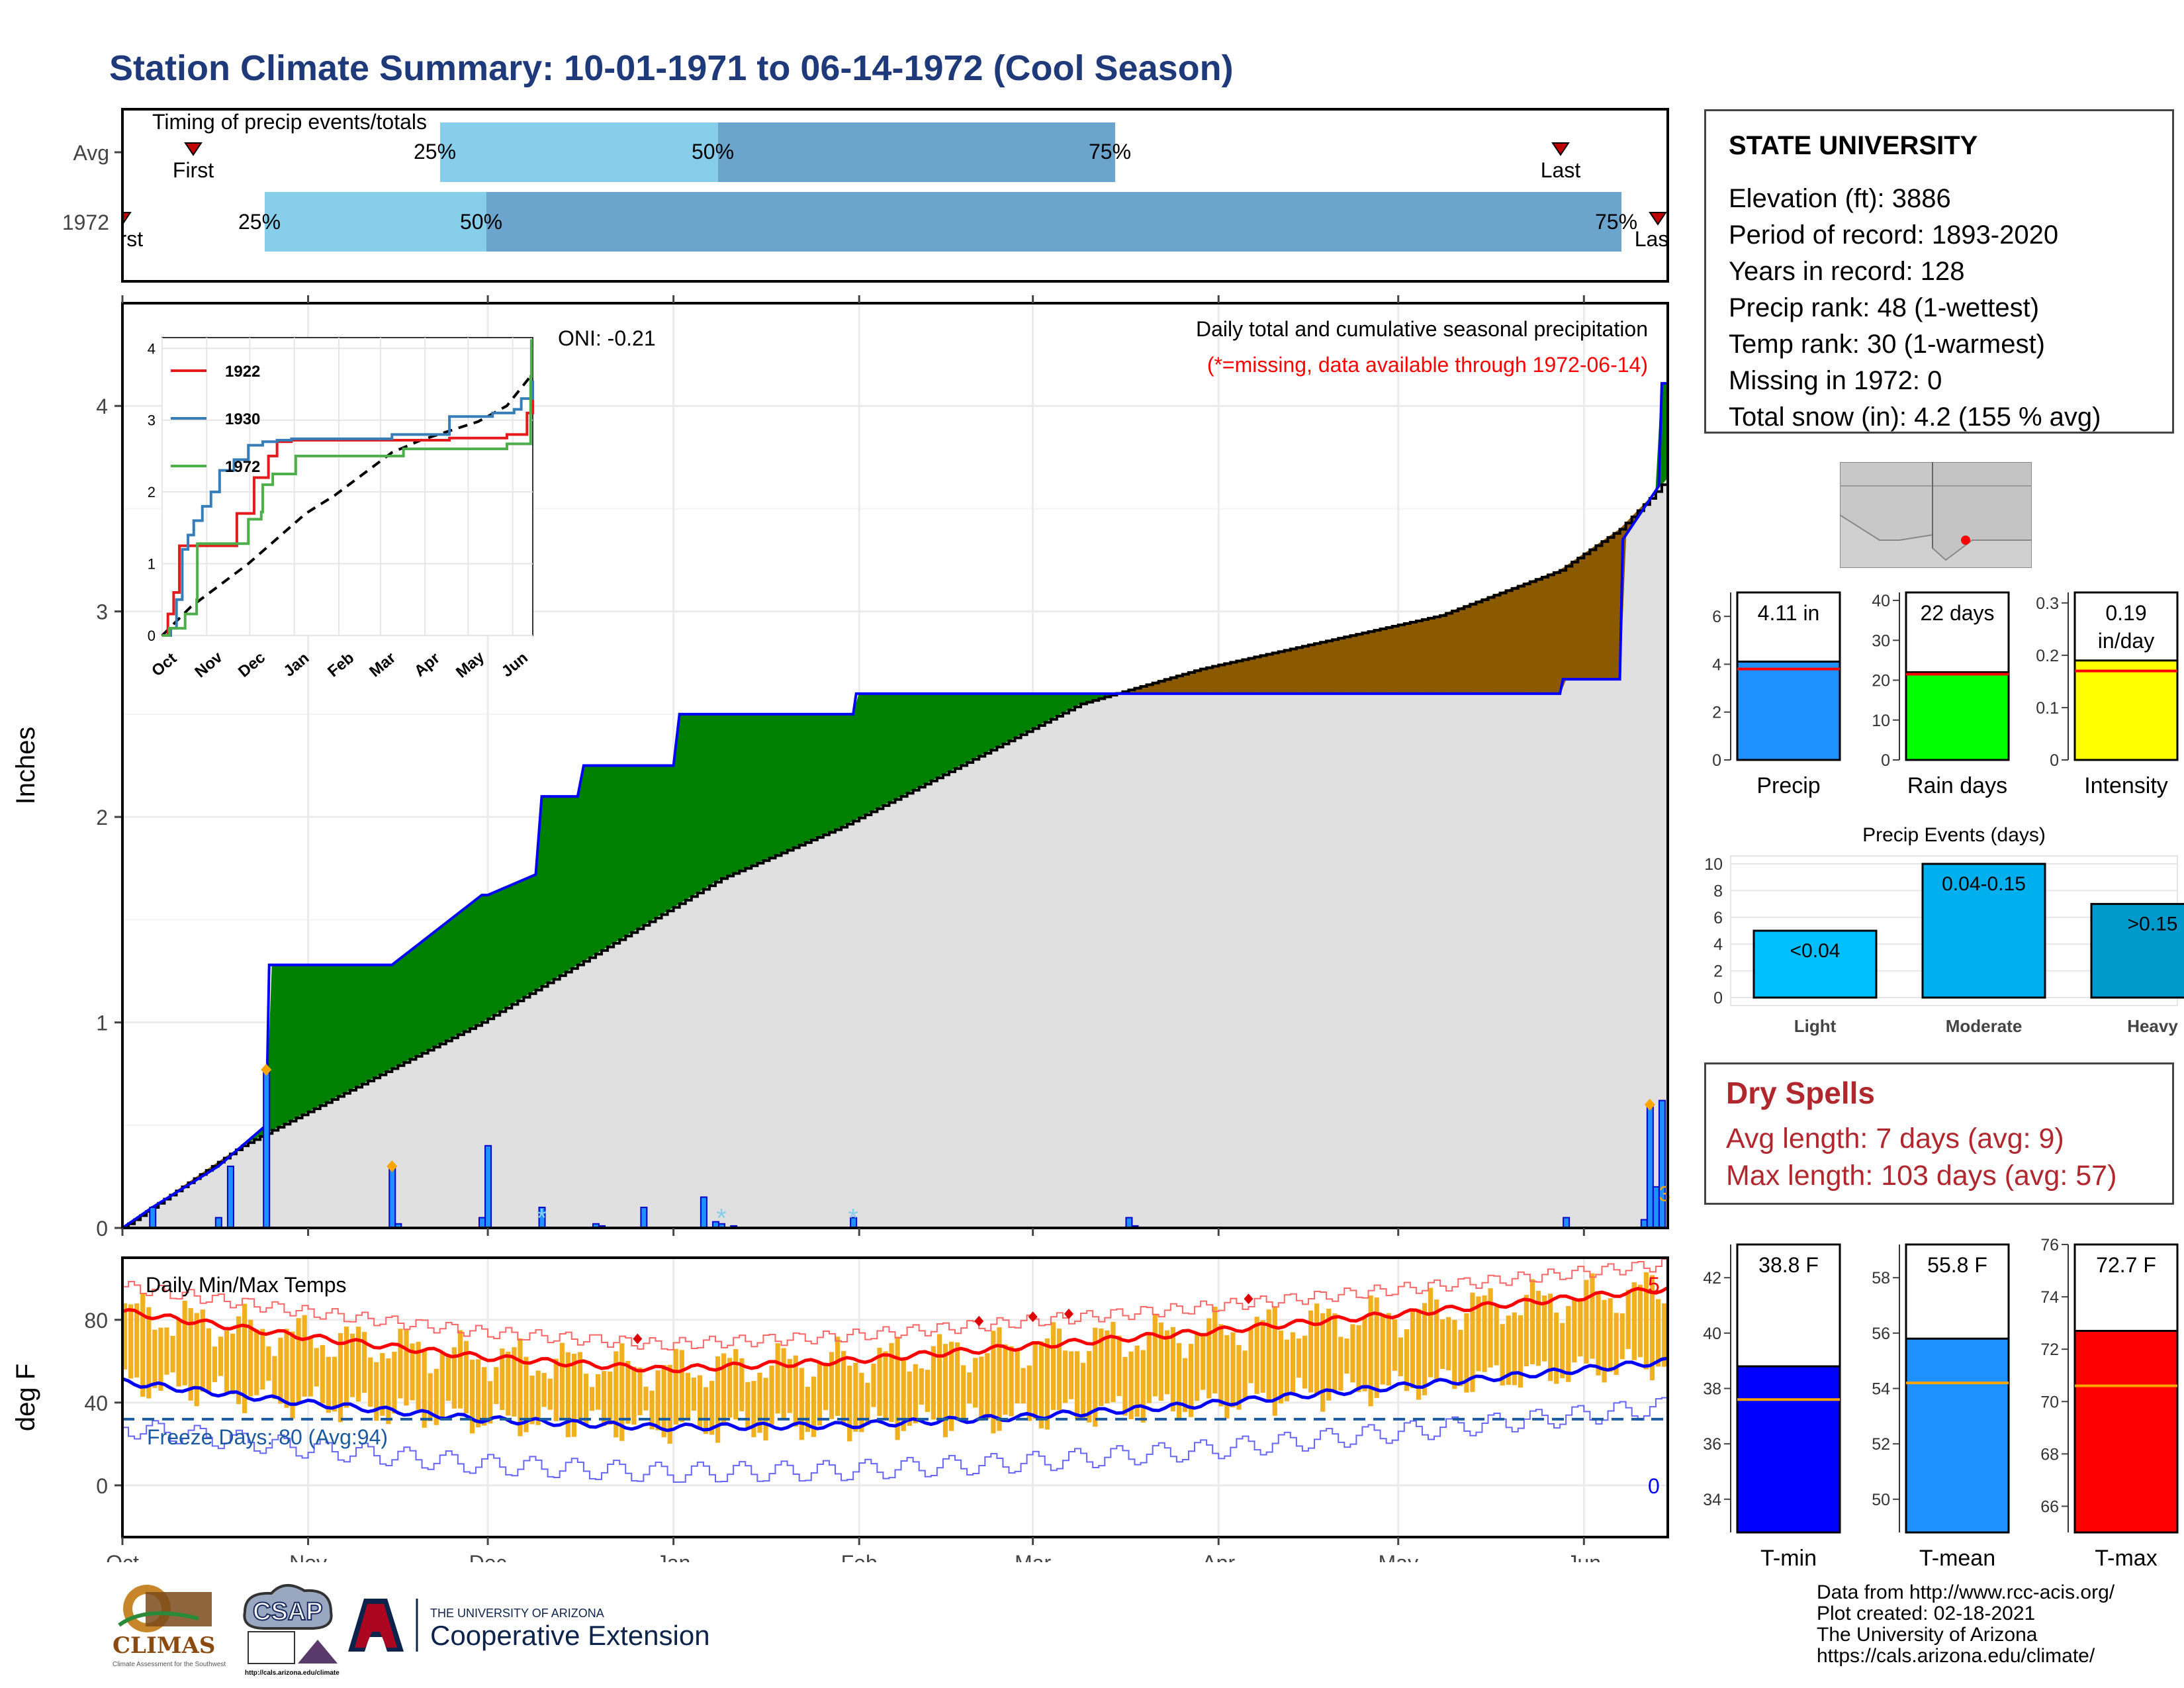 This screenshot has width=2184, height=1688. I want to click on small-bar, so click(1789, 1449).